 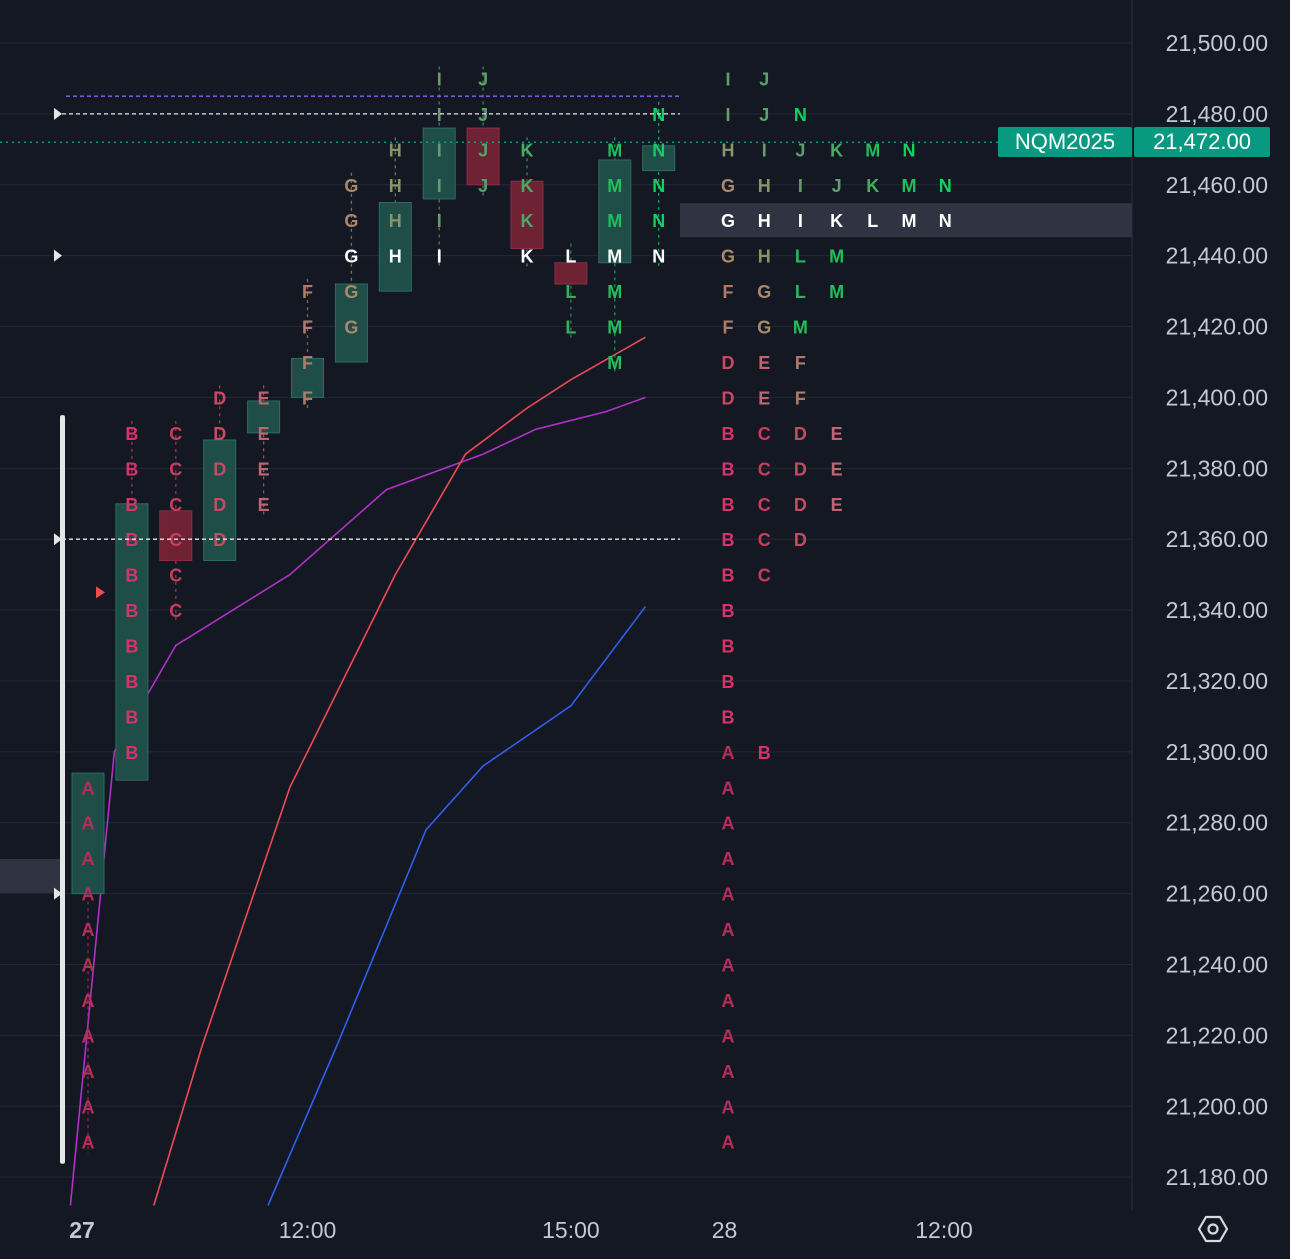 What do you see at coordinates (1217, 752) in the screenshot?
I see `y-tick-label: 21,300.00` at bounding box center [1217, 752].